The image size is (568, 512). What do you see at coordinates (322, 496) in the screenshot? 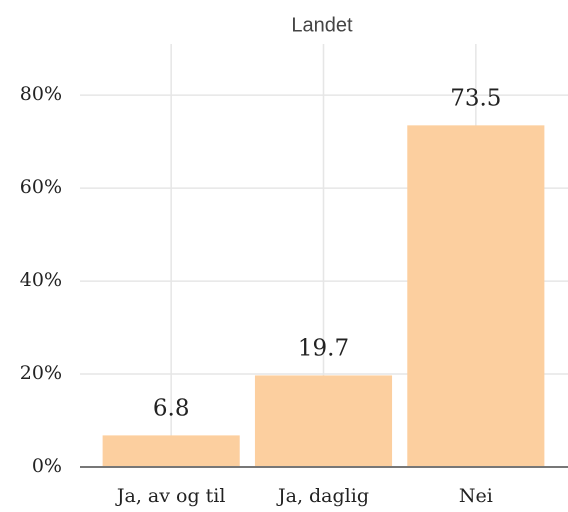
I see `x-tick-label: Ja, daglig` at bounding box center [322, 496].